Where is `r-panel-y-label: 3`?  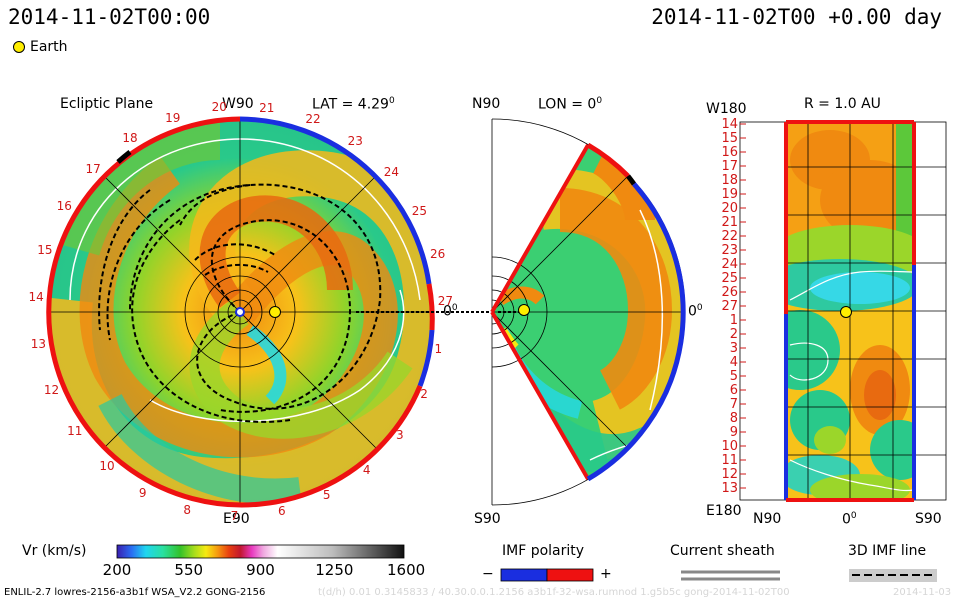
r-panel-y-label: 3 is located at coordinates (733, 348).